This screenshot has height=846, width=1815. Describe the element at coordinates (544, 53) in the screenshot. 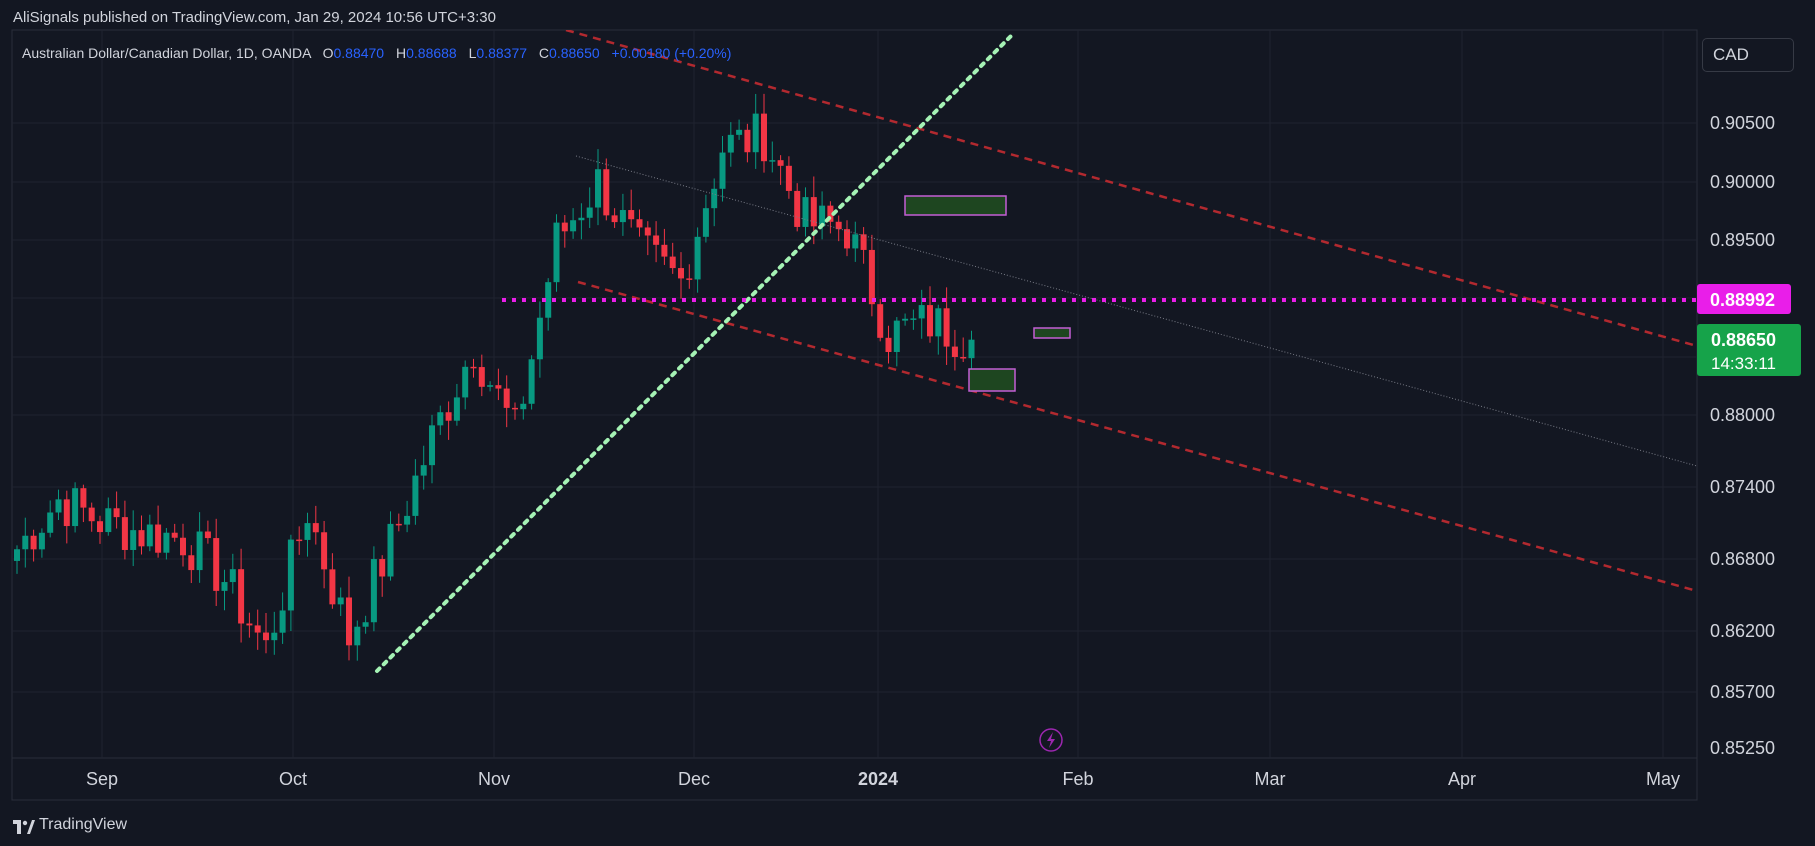

I see `legend-c-label: C` at that location.